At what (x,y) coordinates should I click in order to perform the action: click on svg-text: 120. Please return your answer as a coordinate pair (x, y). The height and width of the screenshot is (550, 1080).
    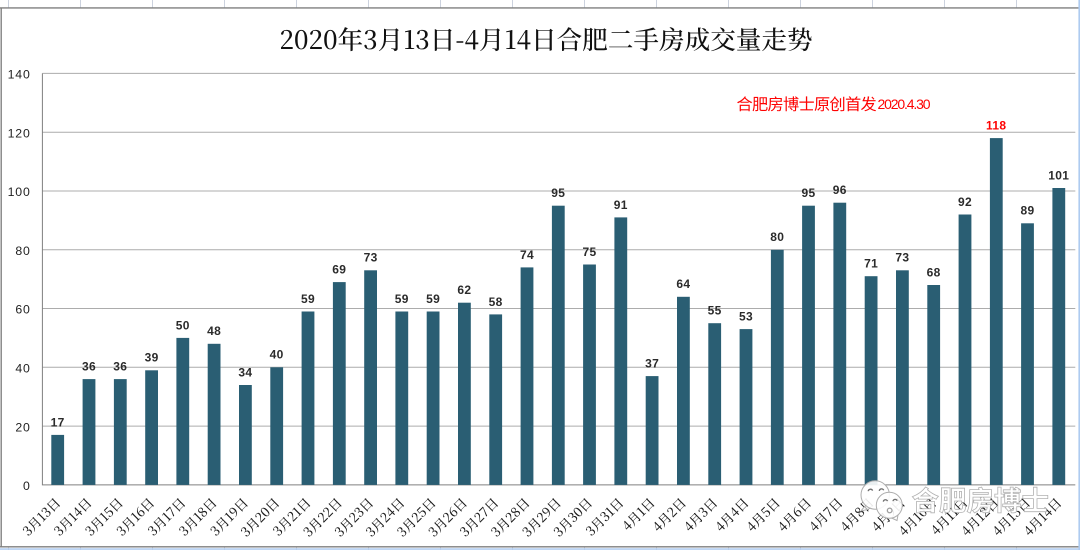
    Looking at the image, I should click on (19, 133).